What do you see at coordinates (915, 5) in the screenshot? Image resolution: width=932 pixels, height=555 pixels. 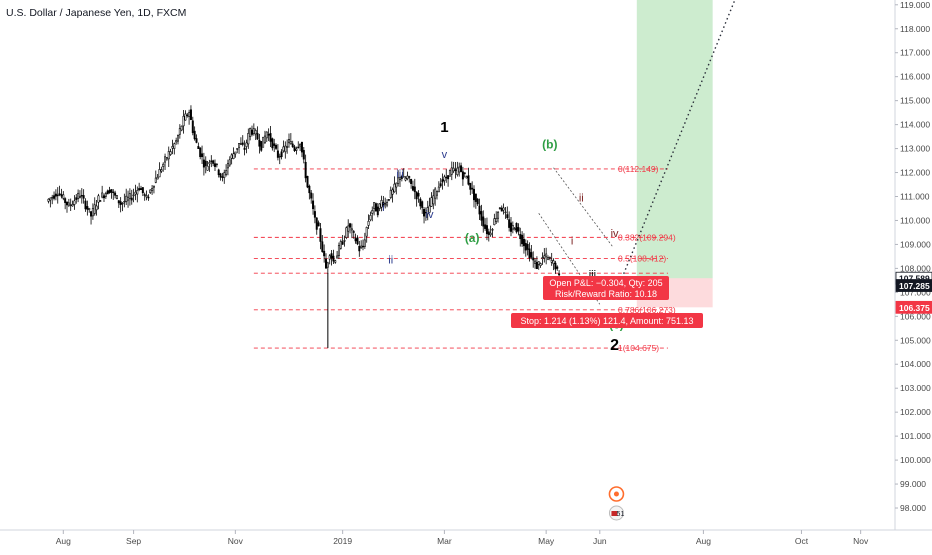 I see `price-tick-label: 119.000` at bounding box center [915, 5].